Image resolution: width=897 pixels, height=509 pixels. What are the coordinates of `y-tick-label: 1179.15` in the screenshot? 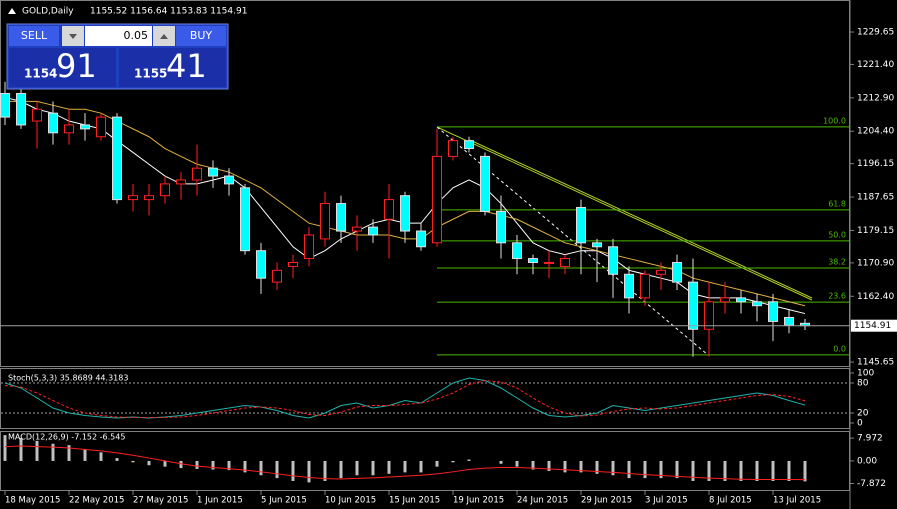 It's located at (875, 231).